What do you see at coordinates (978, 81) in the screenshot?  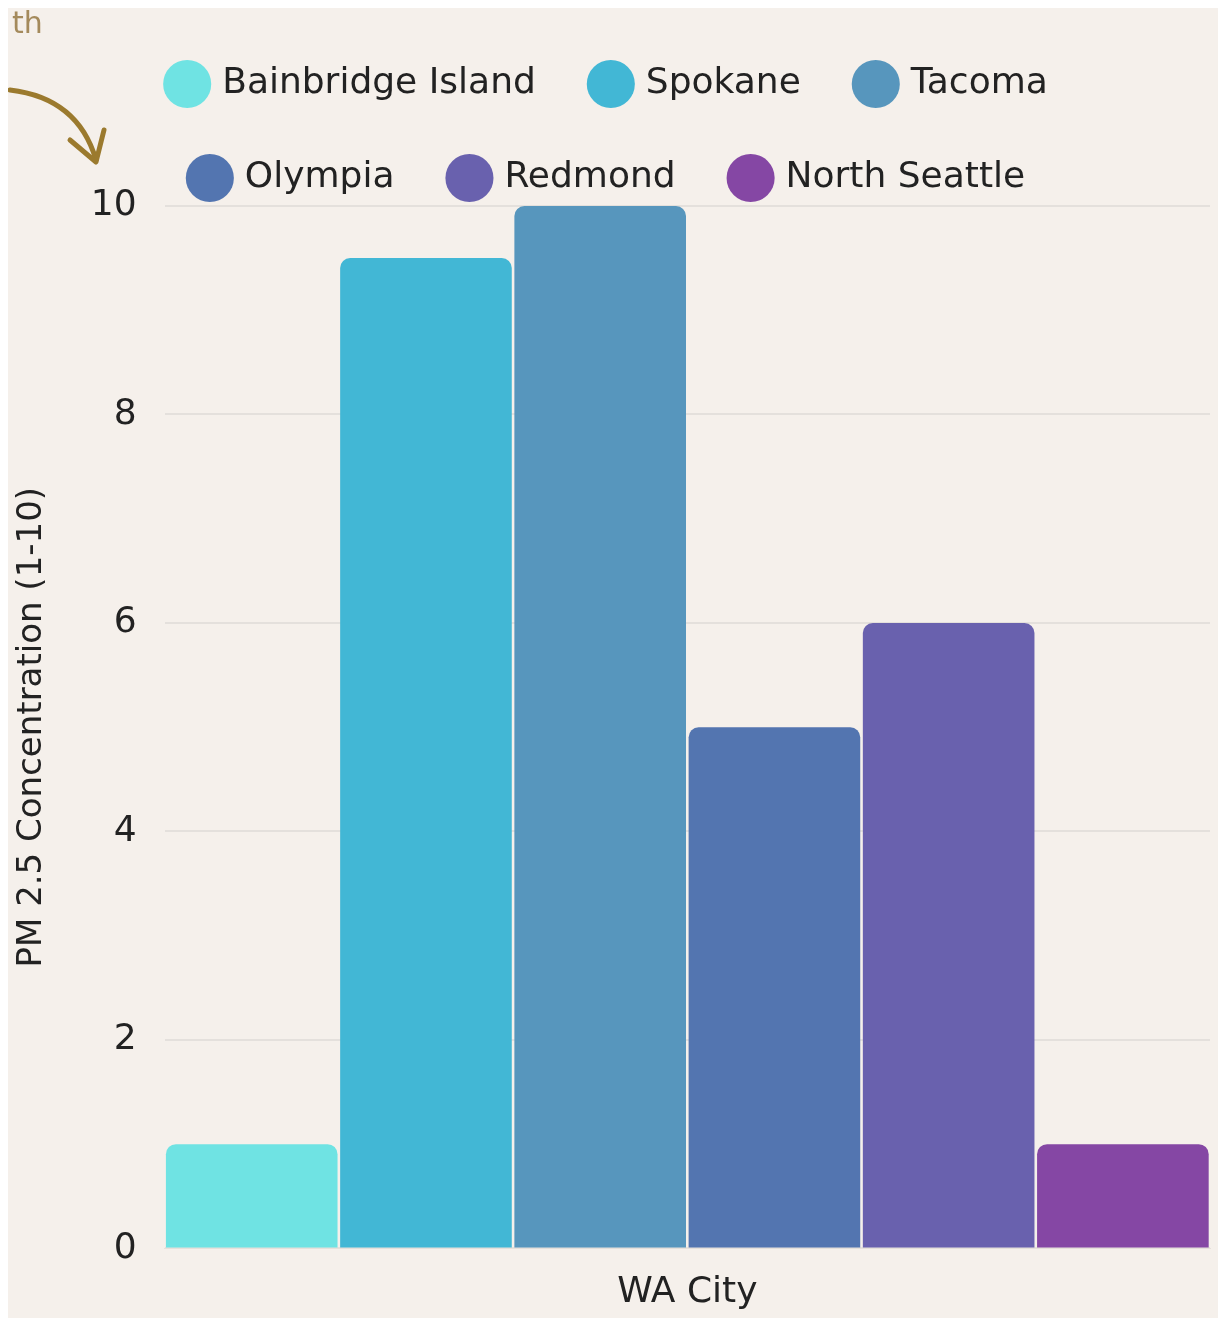 I see `legend-label: Tacoma` at bounding box center [978, 81].